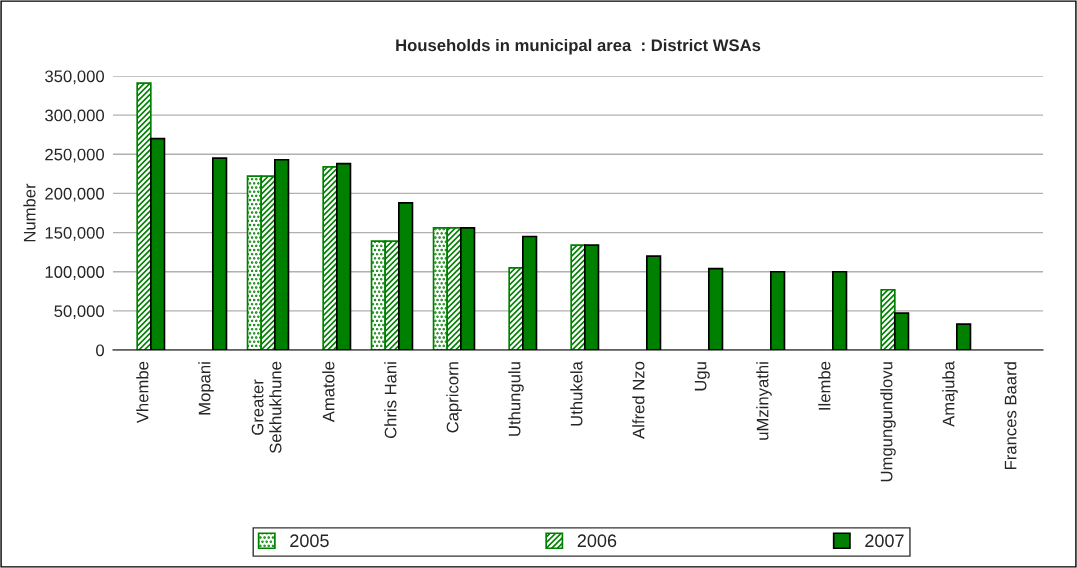 This screenshot has height=568, width=1077. What do you see at coordinates (266, 407) in the screenshot?
I see `x-tick-label: Greater Sekhukhune` at bounding box center [266, 407].